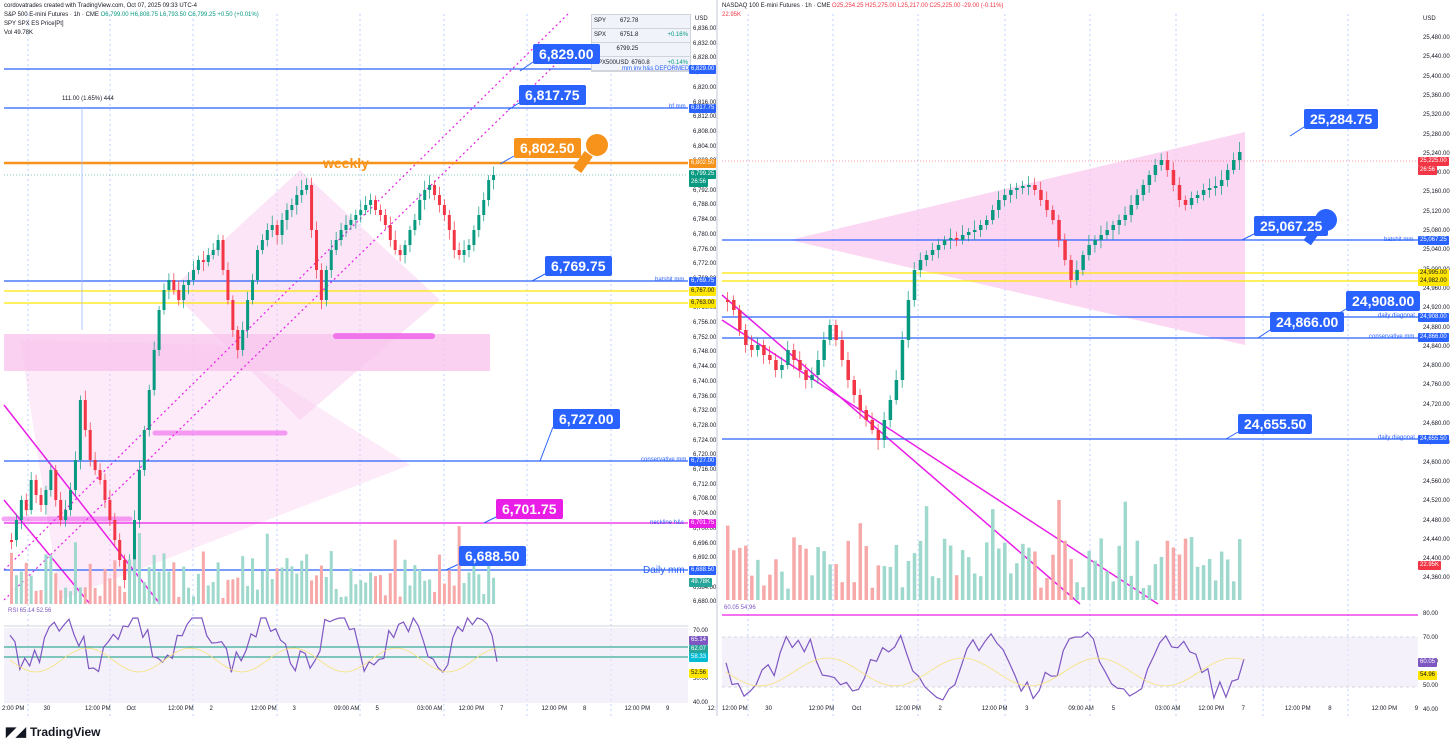 The height and width of the screenshot is (746, 1456). What do you see at coordinates (1433, 161) in the screenshot?
I see `last-price-tag: 25,225.00` at bounding box center [1433, 161].